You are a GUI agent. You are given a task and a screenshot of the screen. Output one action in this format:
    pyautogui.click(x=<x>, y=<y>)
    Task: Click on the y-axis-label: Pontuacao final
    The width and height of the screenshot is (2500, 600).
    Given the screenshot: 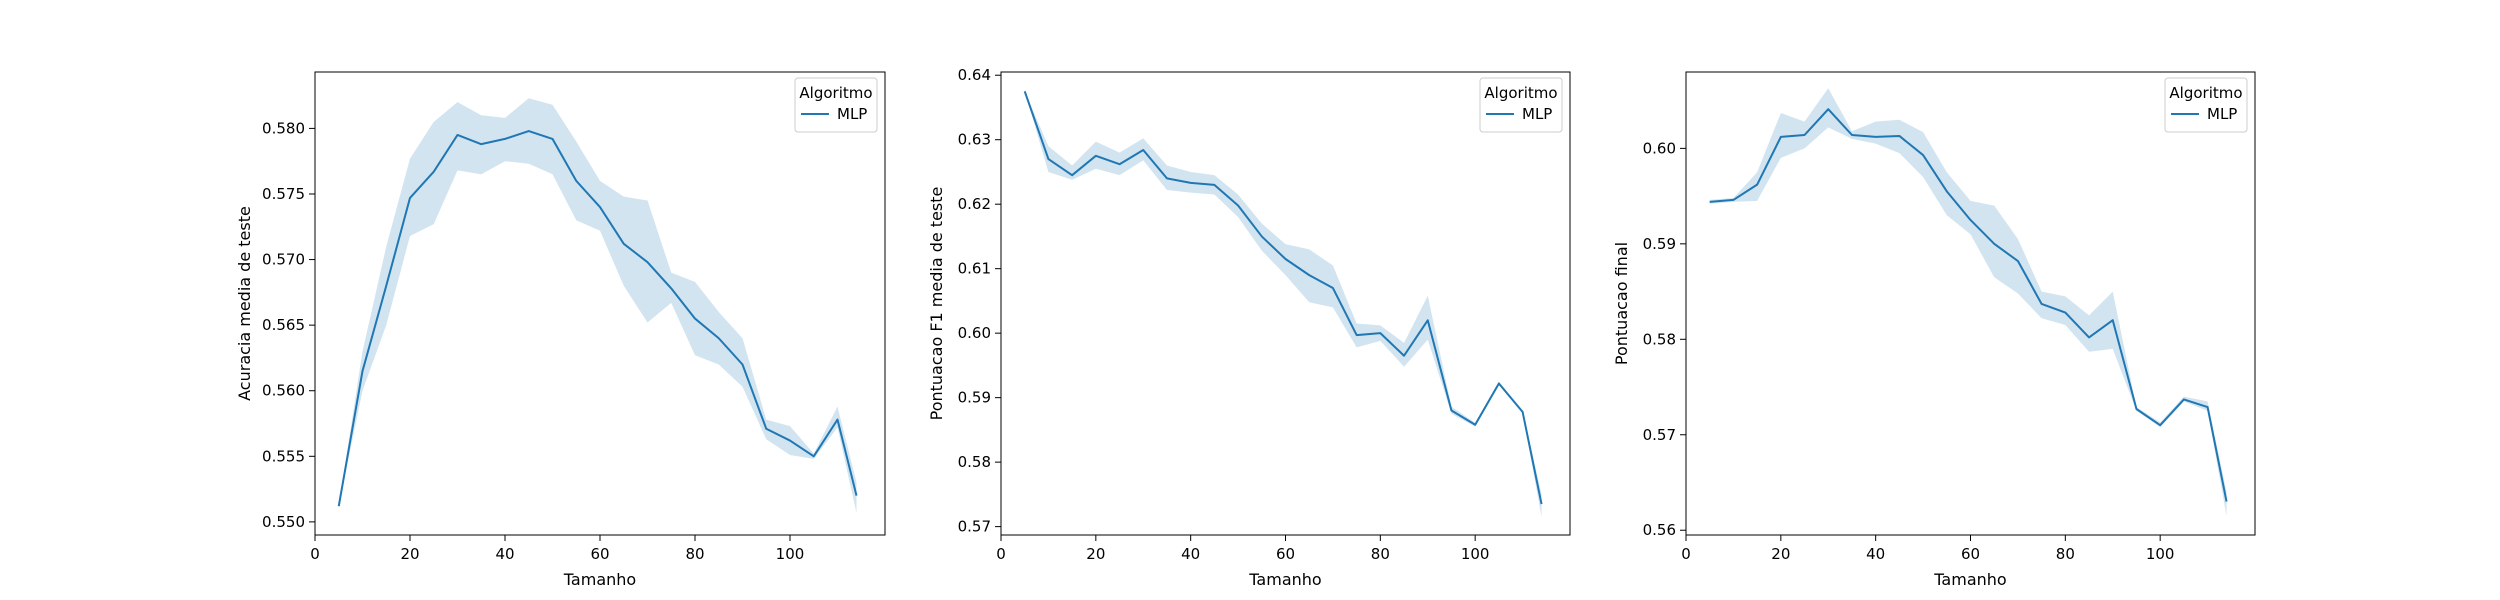 What is the action you would take?
    pyautogui.click(x=1621, y=303)
    